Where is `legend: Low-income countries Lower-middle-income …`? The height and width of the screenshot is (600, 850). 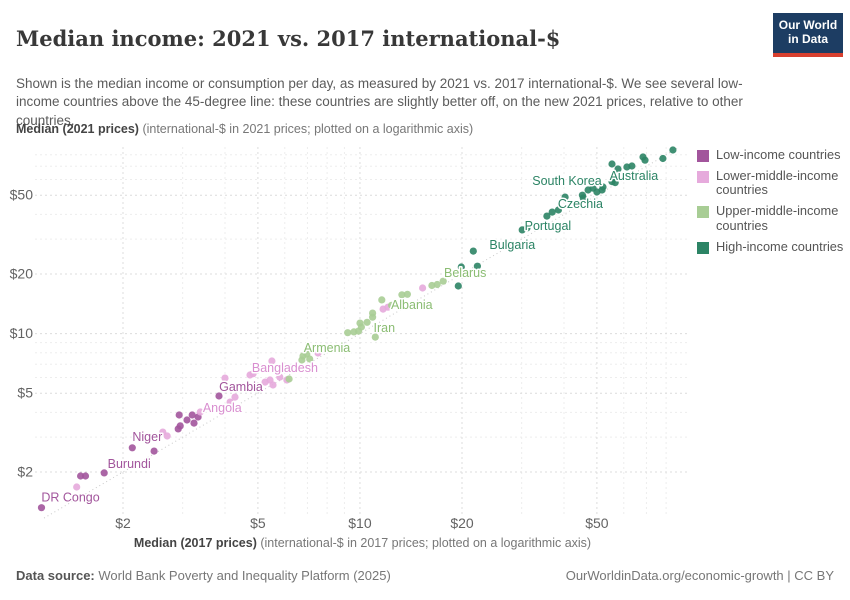
legend: Low-income countries Lower-middle-income … is located at coordinates (773, 203).